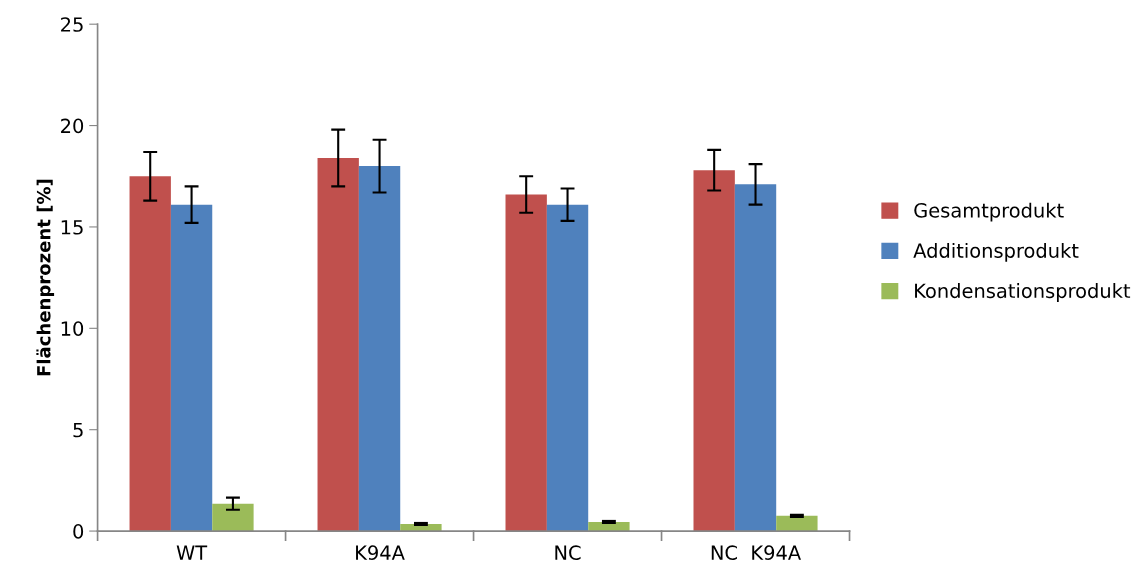 This screenshot has height=576, width=1148. What do you see at coordinates (45, 277) in the screenshot?
I see `y-axis-title: Flächenprozent [%]` at bounding box center [45, 277].